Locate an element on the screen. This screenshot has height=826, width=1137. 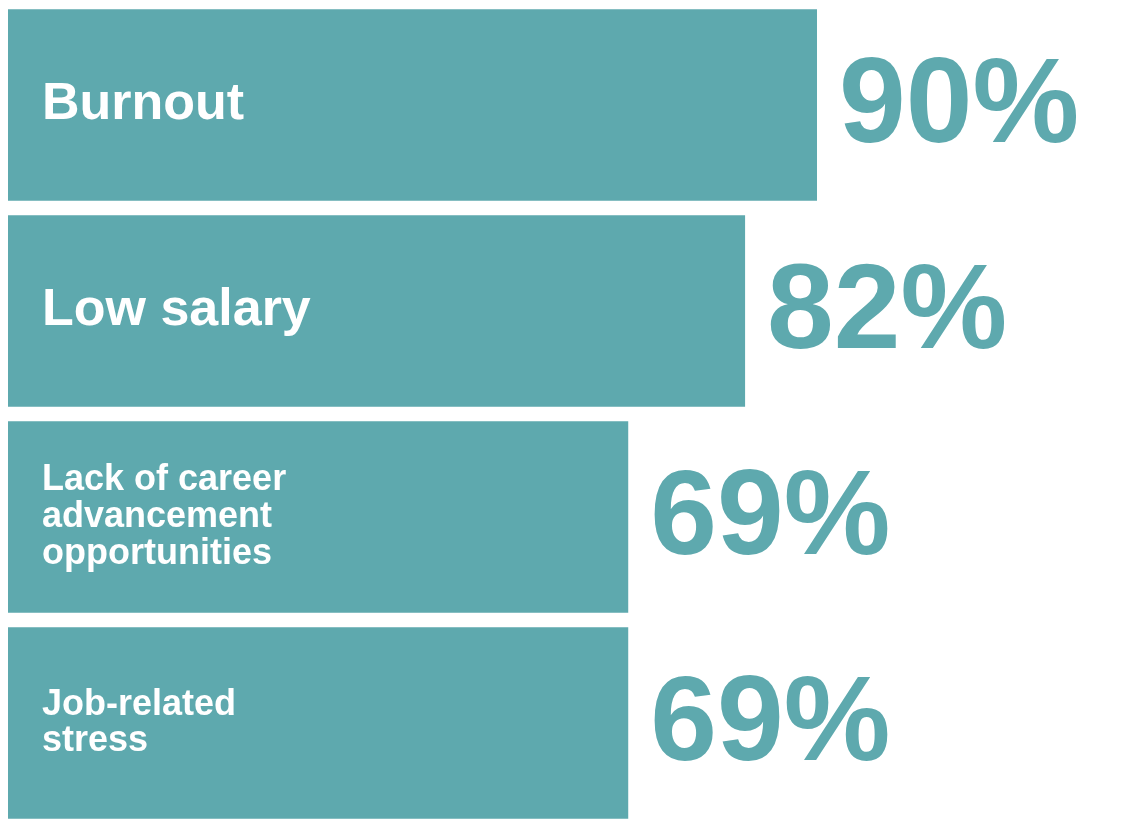
data-label: 90% is located at coordinates (959, 100).